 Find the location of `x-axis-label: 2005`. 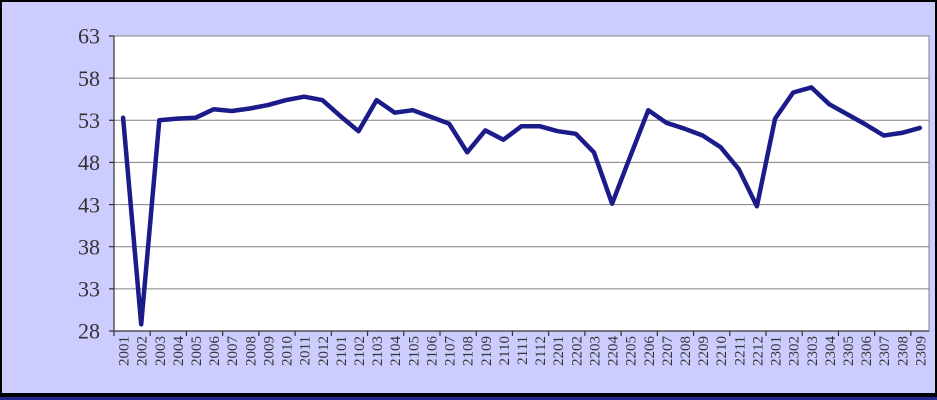

x-axis-label: 2005 is located at coordinates (197, 351).